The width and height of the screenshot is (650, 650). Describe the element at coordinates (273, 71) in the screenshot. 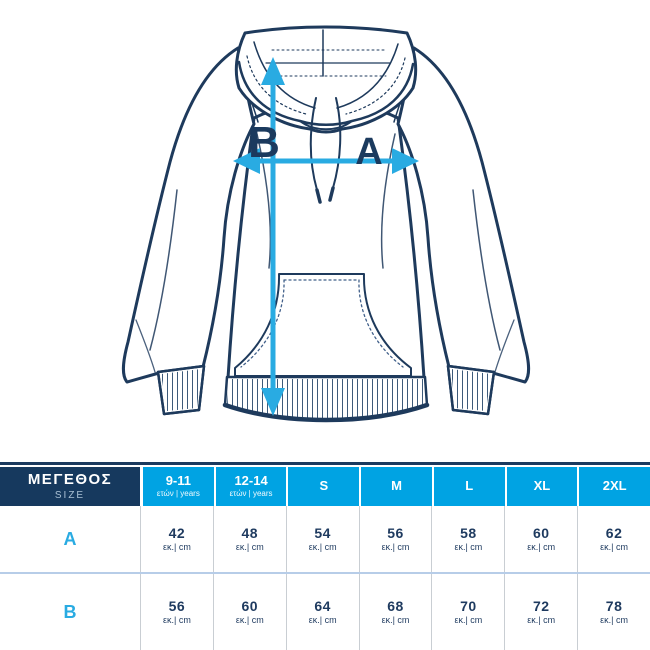

I see `arrow-up-head` at that location.